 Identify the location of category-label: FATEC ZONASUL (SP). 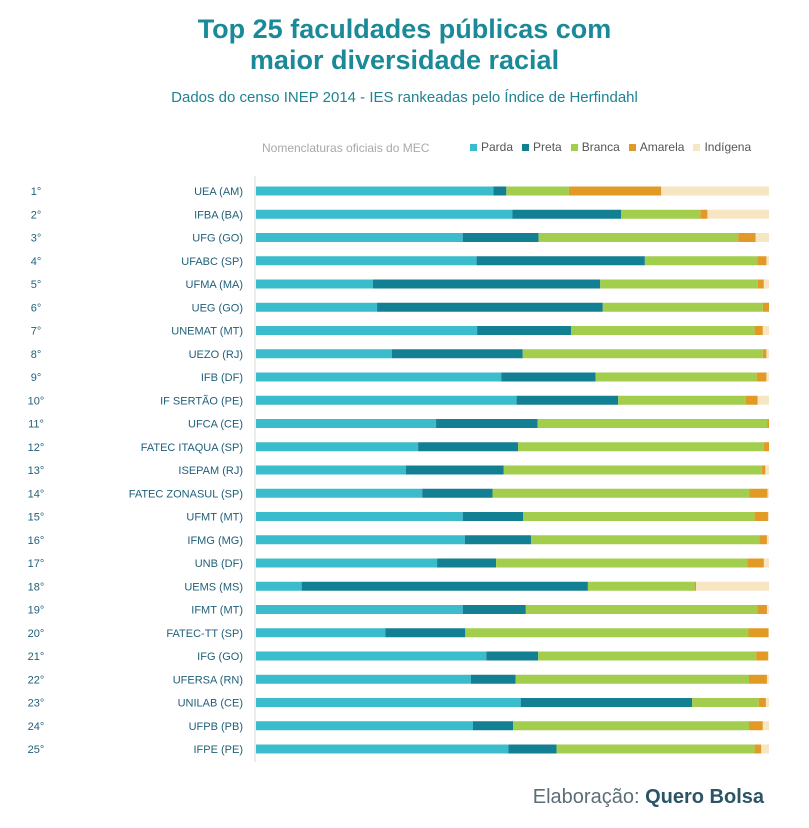
(186, 494).